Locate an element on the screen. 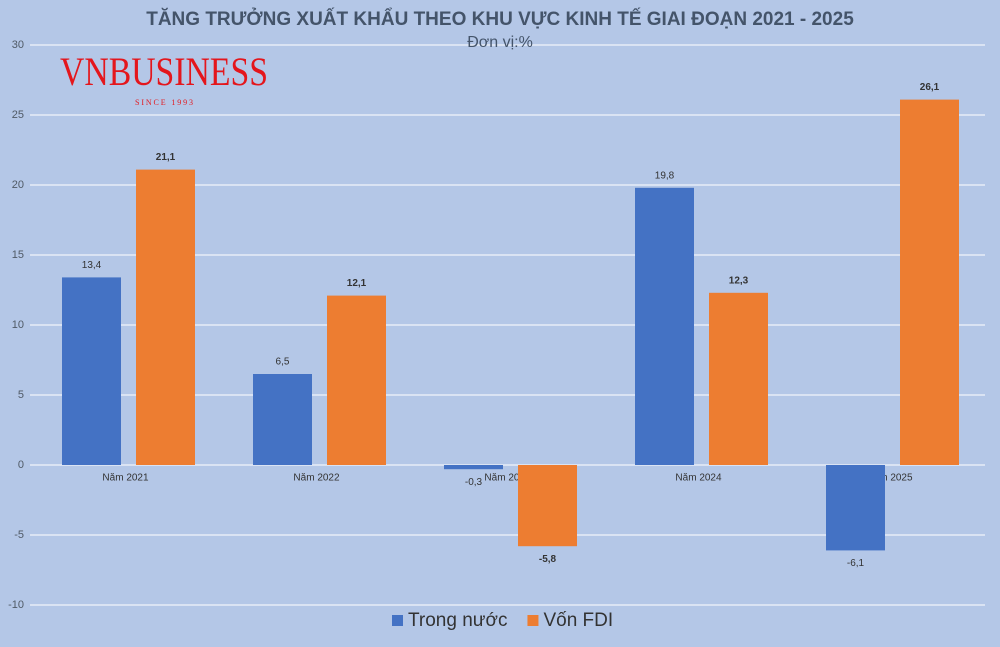 This screenshot has width=1000, height=647. y-tick-label: 0 is located at coordinates (21, 465).